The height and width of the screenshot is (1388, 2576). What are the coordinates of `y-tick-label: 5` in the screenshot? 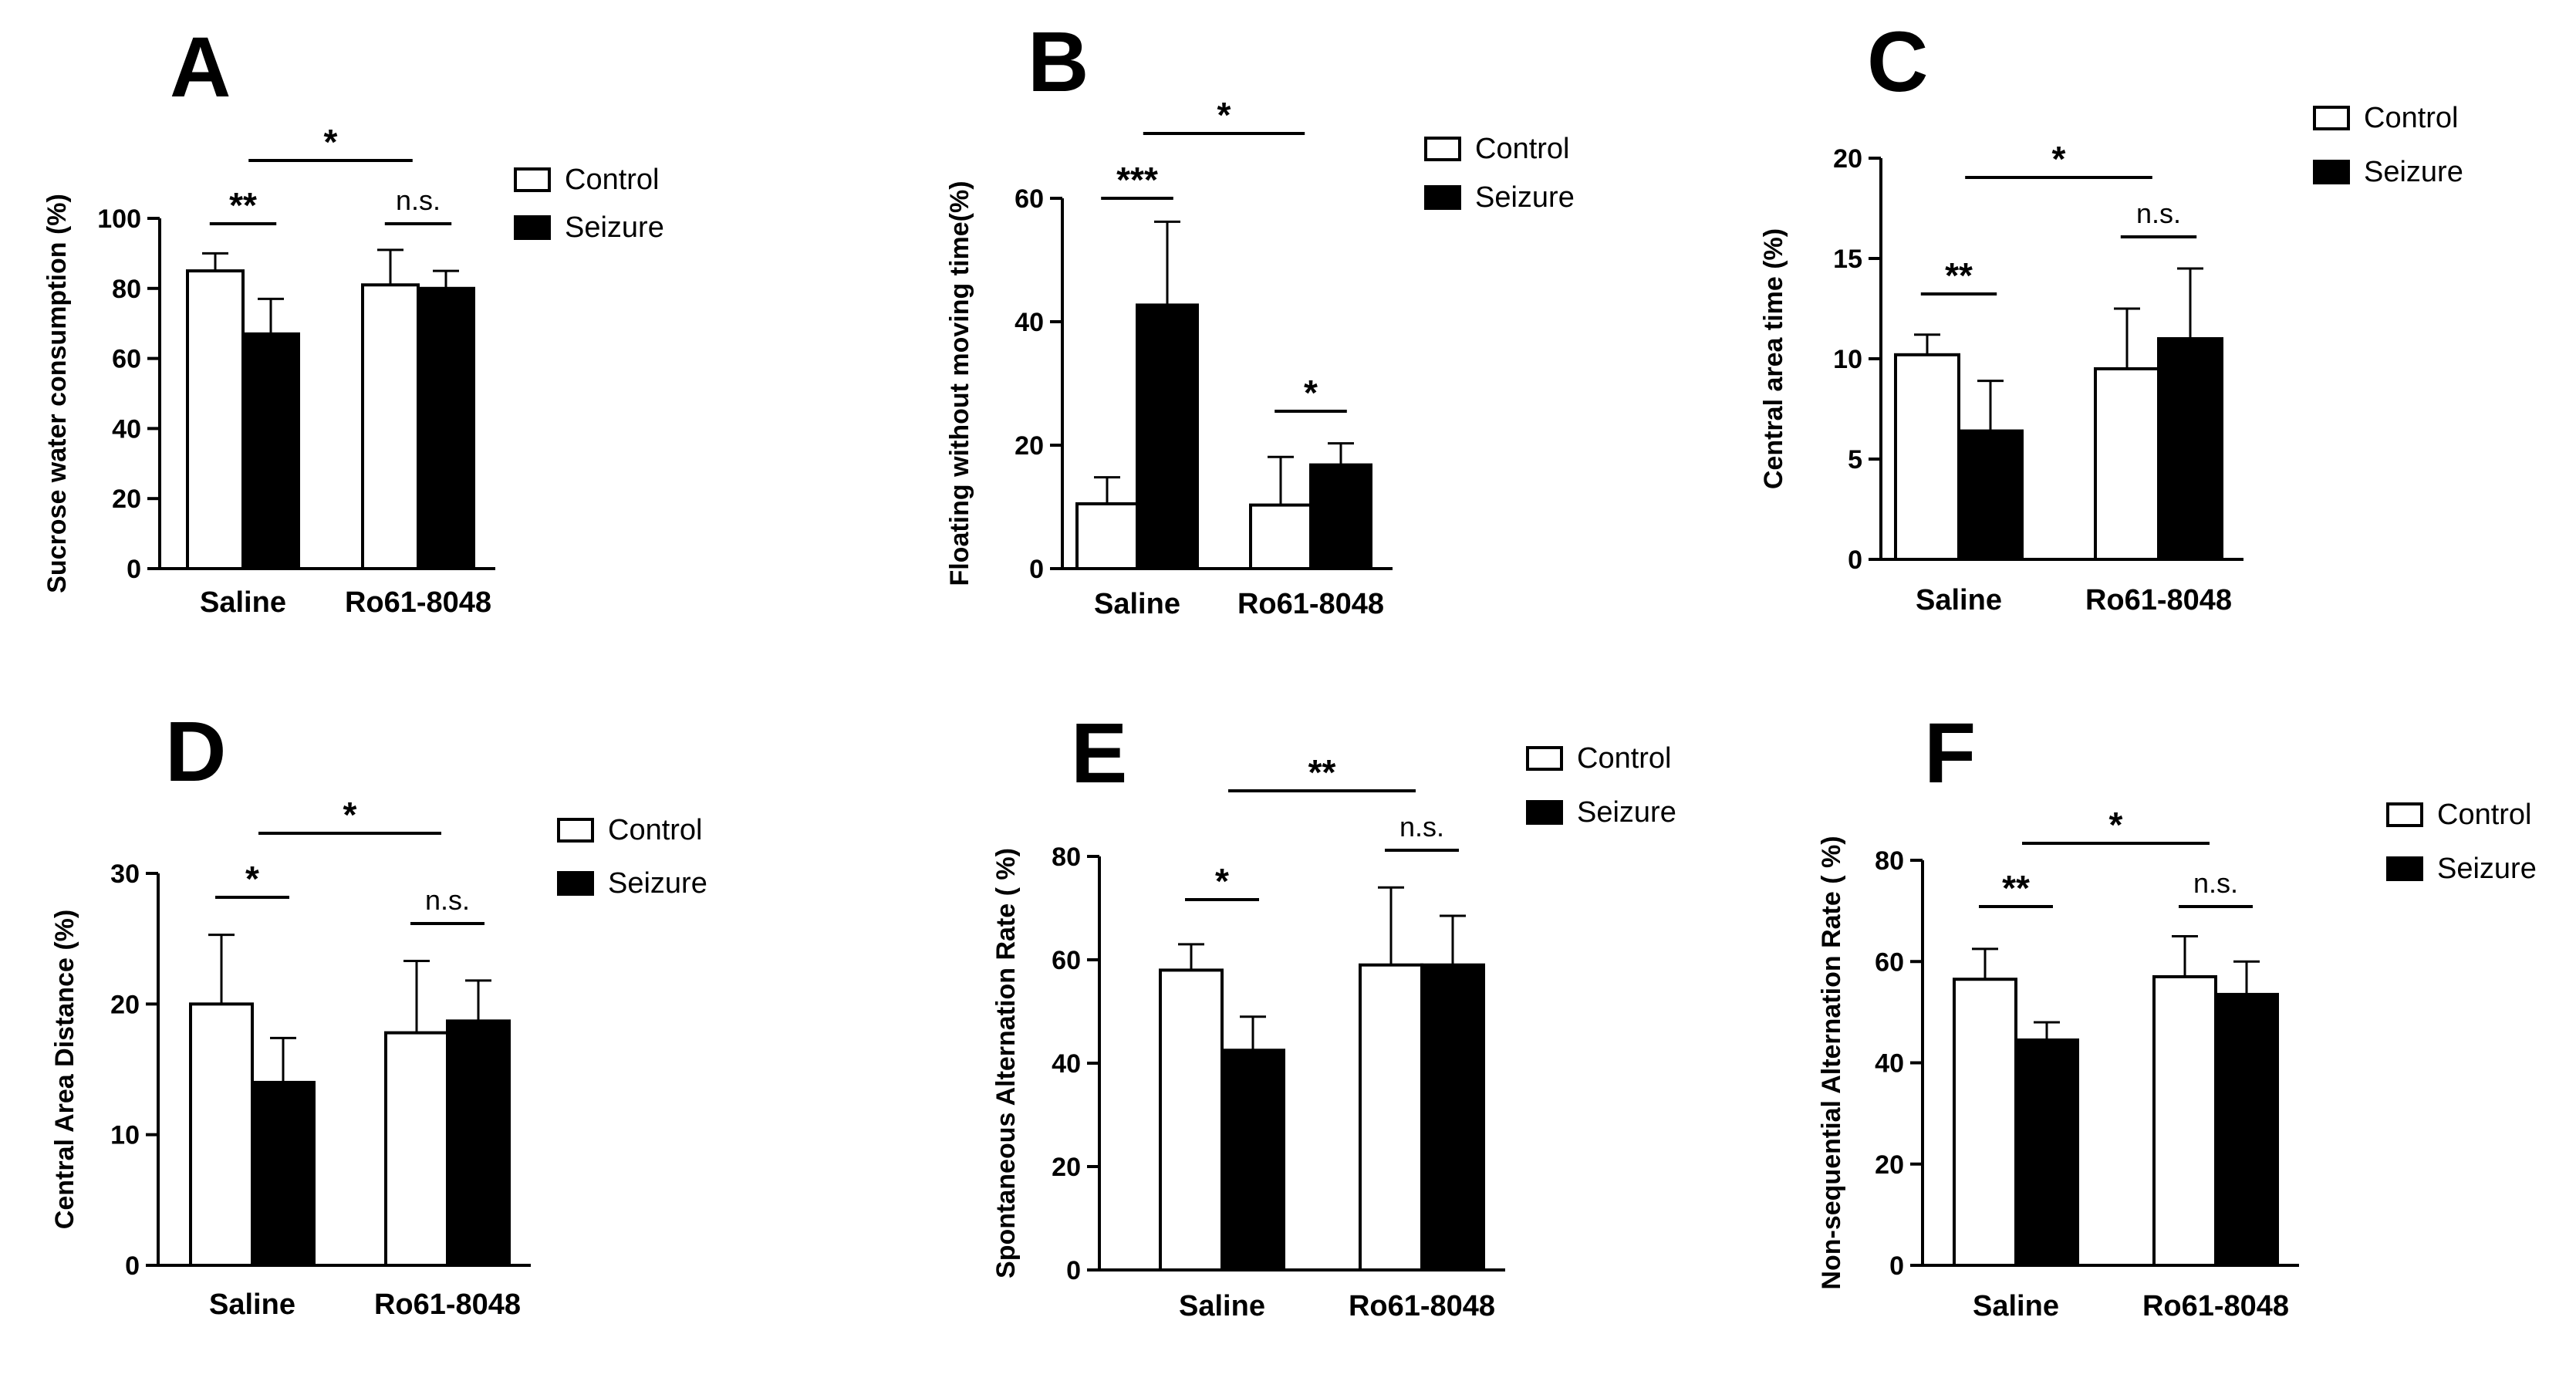 It's located at (1855, 459).